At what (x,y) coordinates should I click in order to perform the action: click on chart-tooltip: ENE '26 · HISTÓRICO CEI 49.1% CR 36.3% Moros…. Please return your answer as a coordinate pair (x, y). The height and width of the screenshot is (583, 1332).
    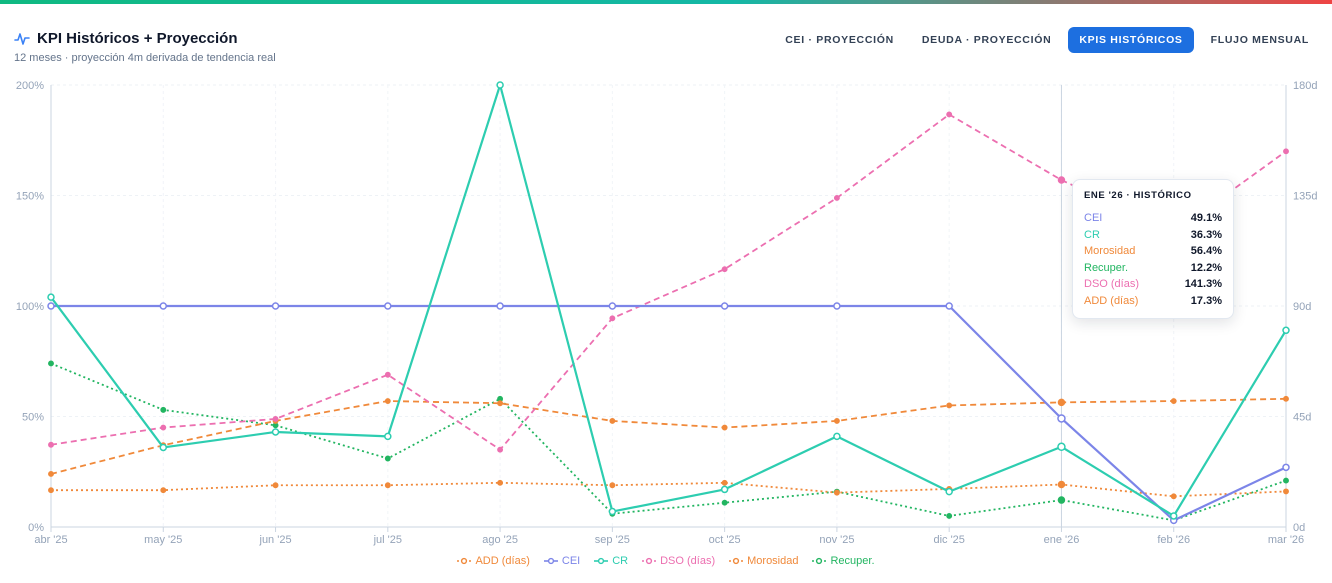
    Looking at the image, I should click on (1153, 249).